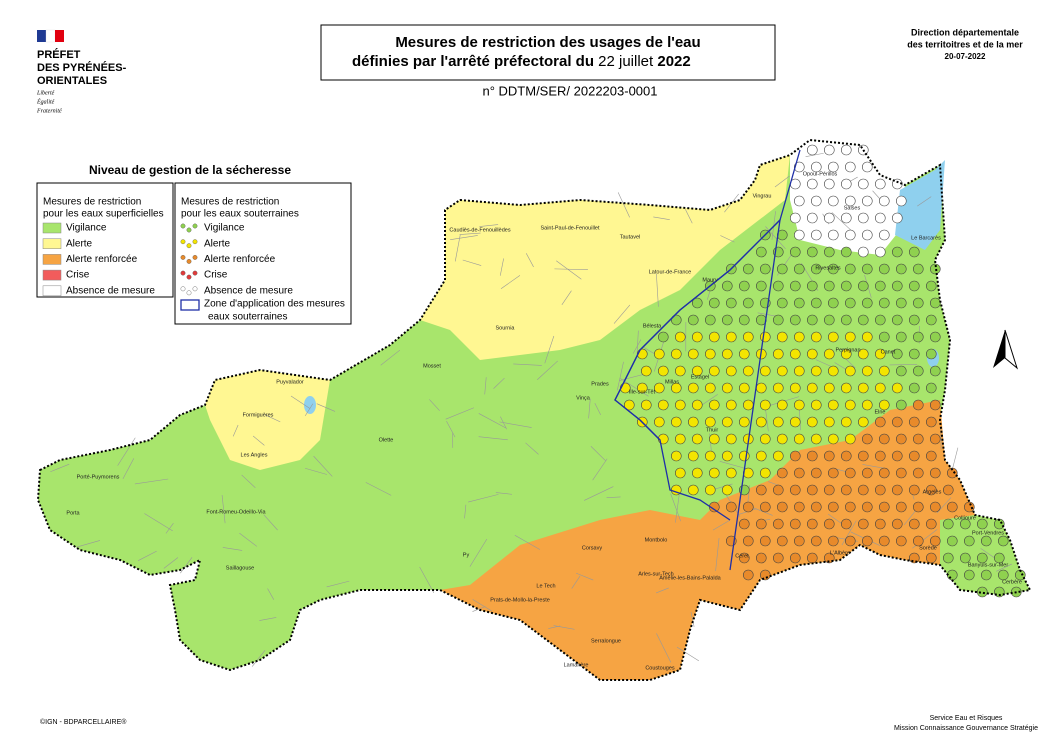 This screenshot has width=1062, height=748. What do you see at coordinates (59, 36) in the screenshot?
I see `flag` at bounding box center [59, 36].